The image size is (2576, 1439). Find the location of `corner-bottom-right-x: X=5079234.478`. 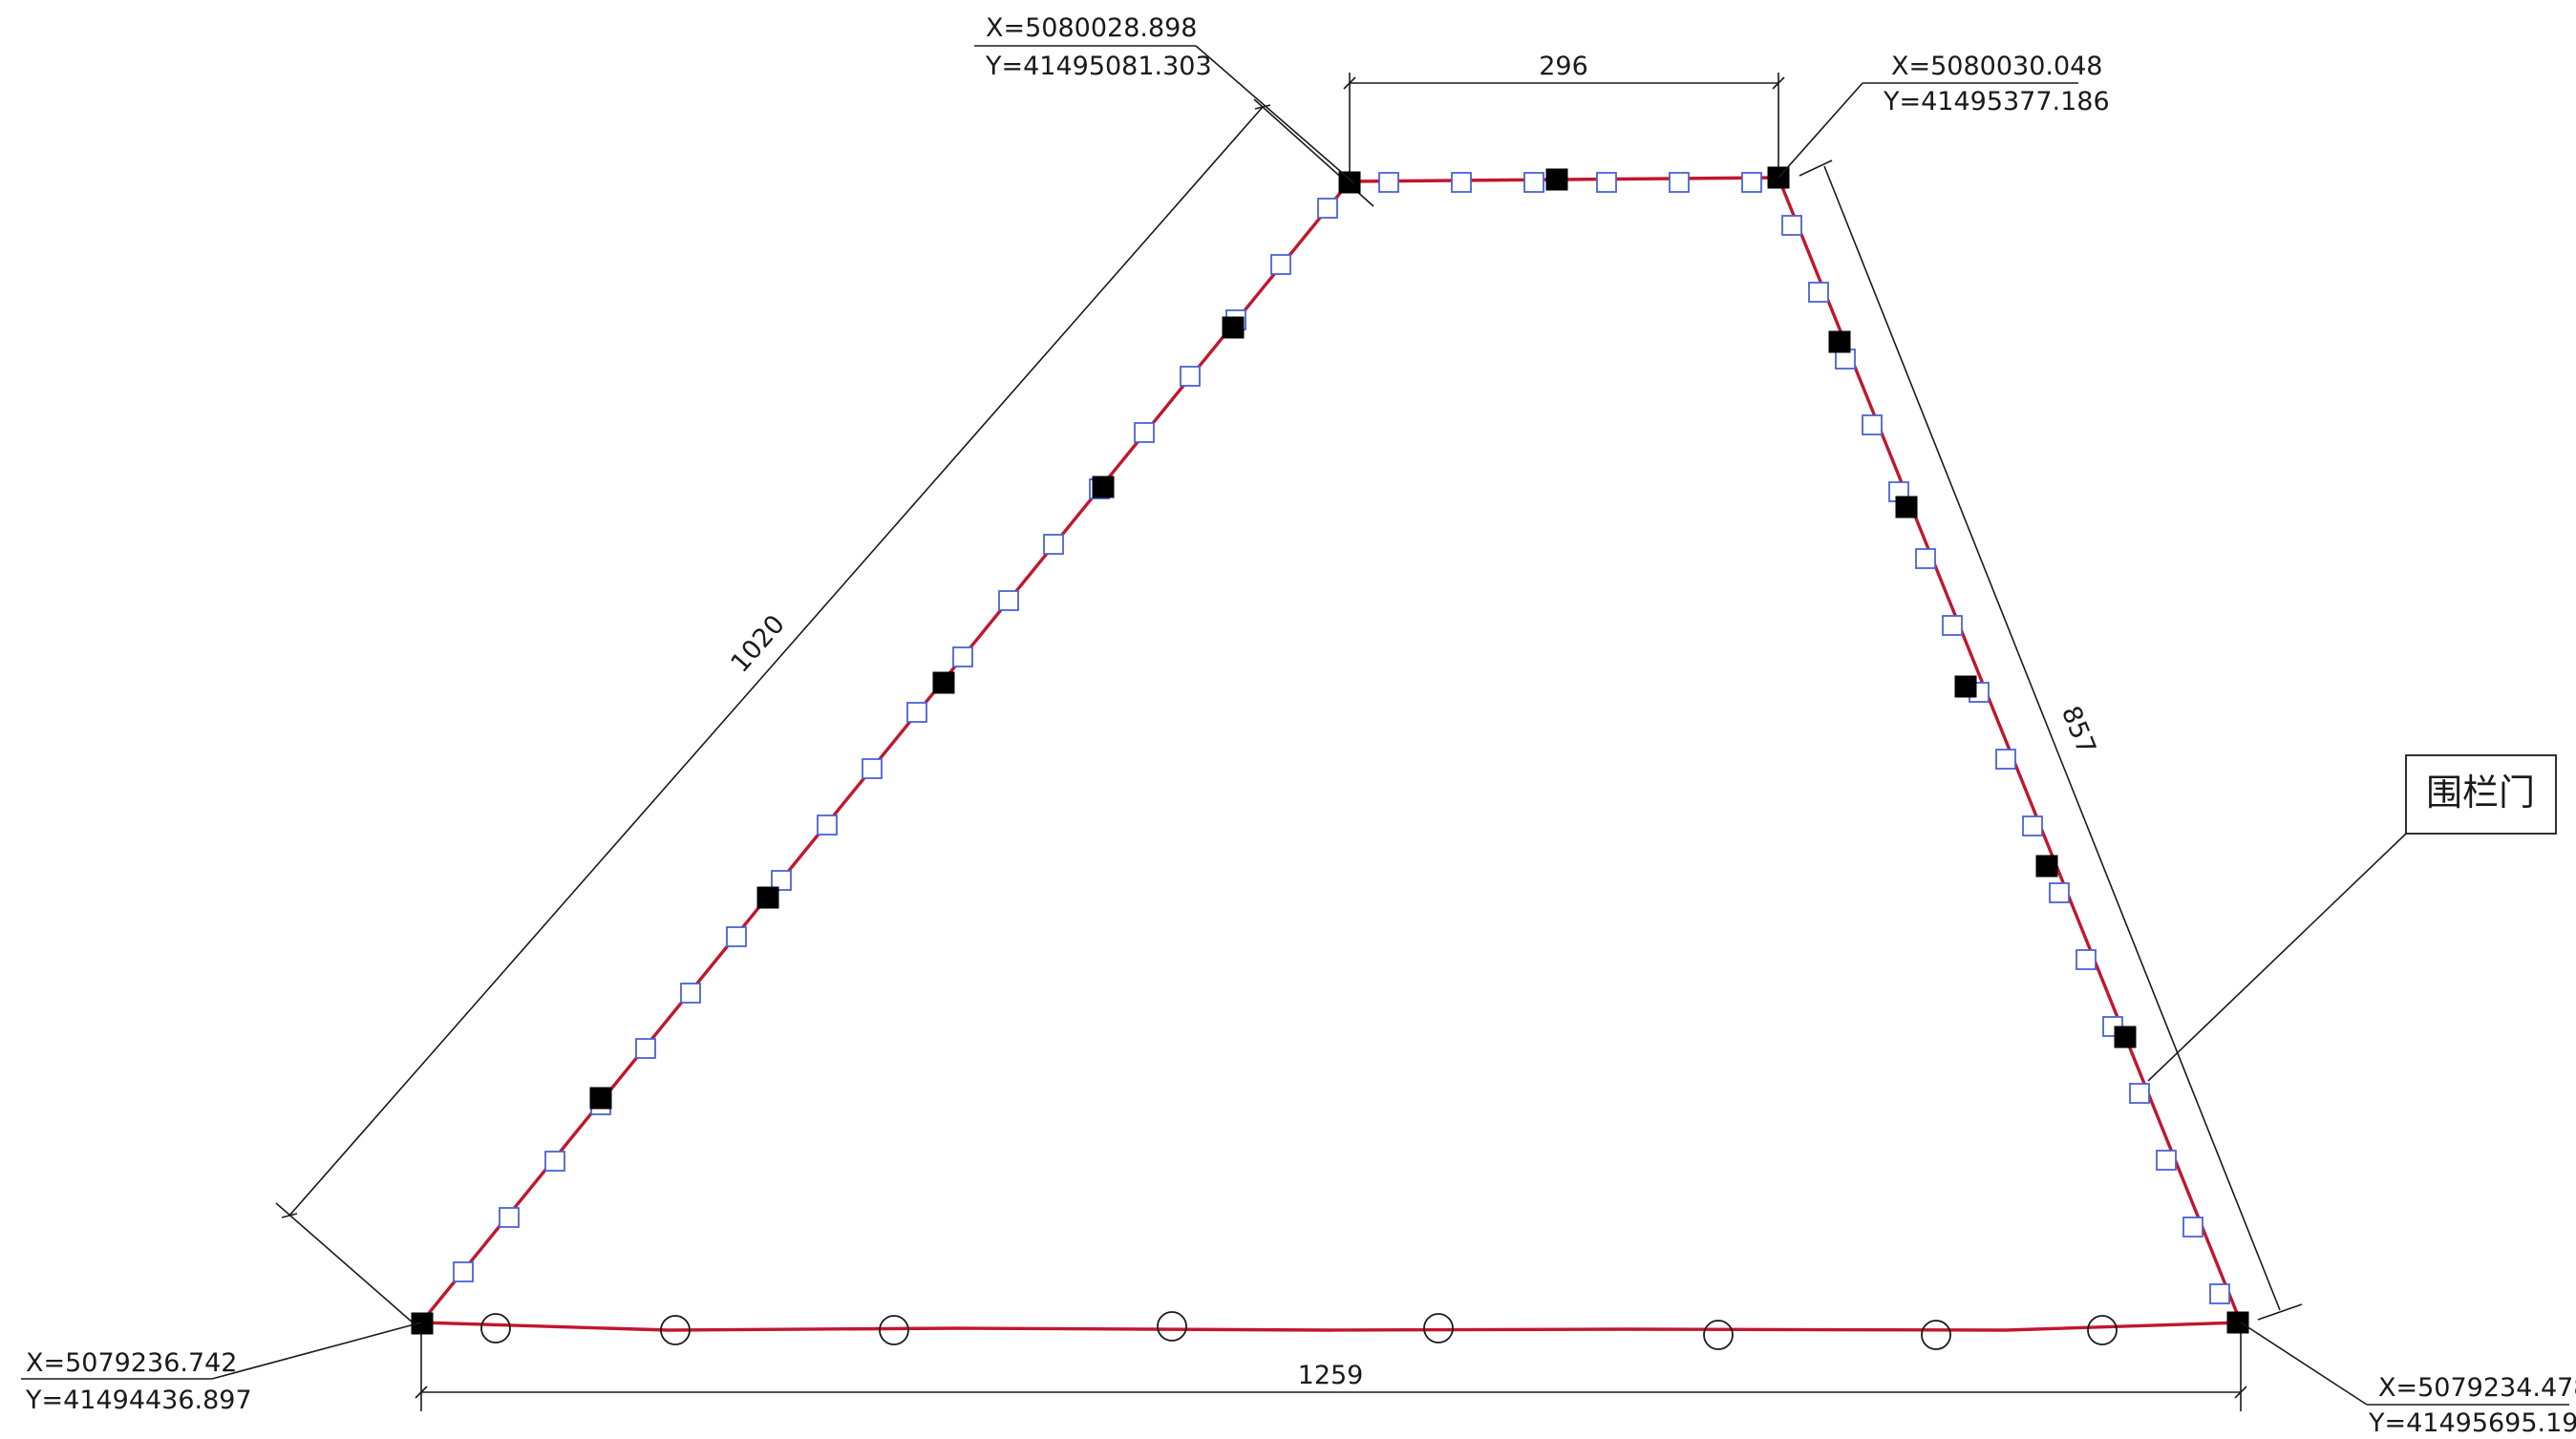

corner-bottom-right-x: X=5079234.478 is located at coordinates (2477, 1388).